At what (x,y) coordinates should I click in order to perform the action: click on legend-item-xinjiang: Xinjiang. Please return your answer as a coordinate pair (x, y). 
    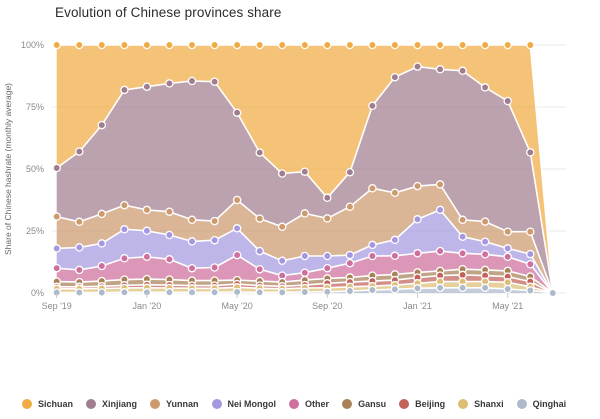
    Looking at the image, I should click on (111, 404).